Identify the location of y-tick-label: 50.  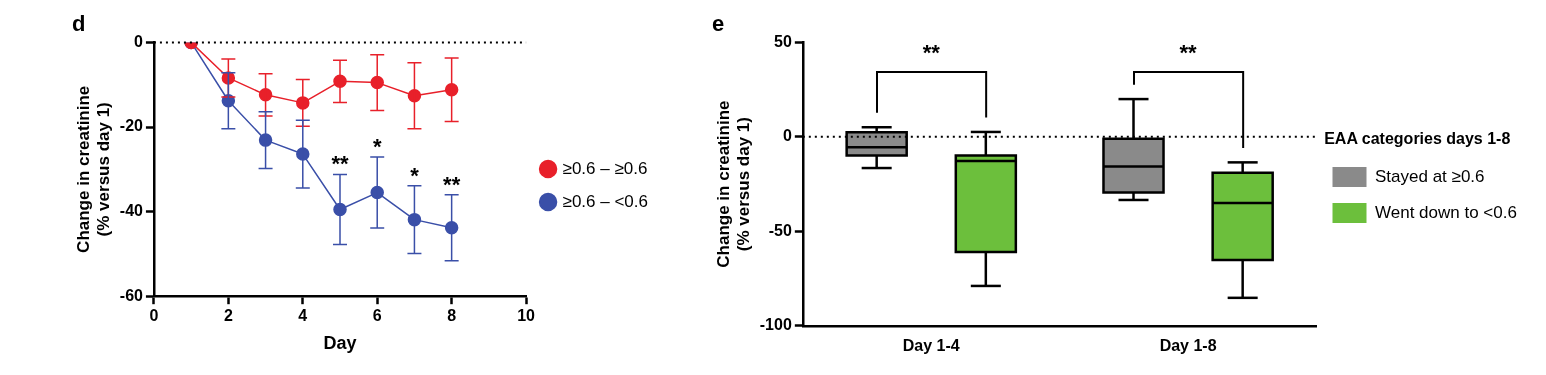
(783, 41).